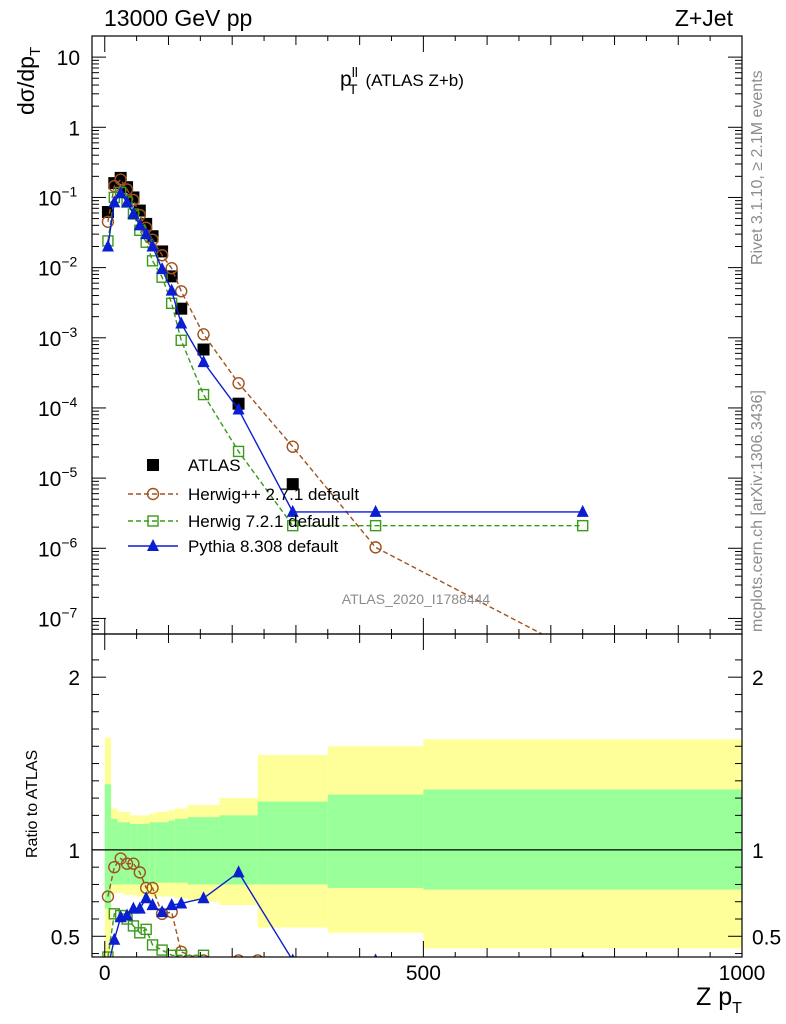  I want to click on main-title-p: p, so click(346, 79).